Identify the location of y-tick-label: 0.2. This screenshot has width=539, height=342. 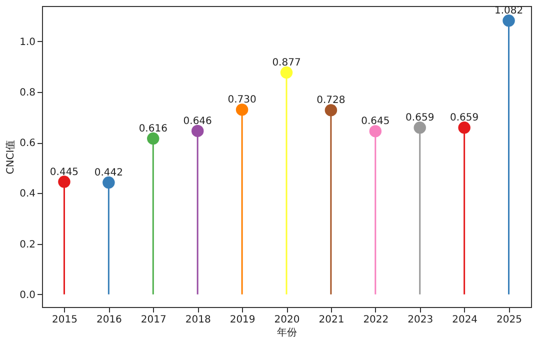
(28, 244).